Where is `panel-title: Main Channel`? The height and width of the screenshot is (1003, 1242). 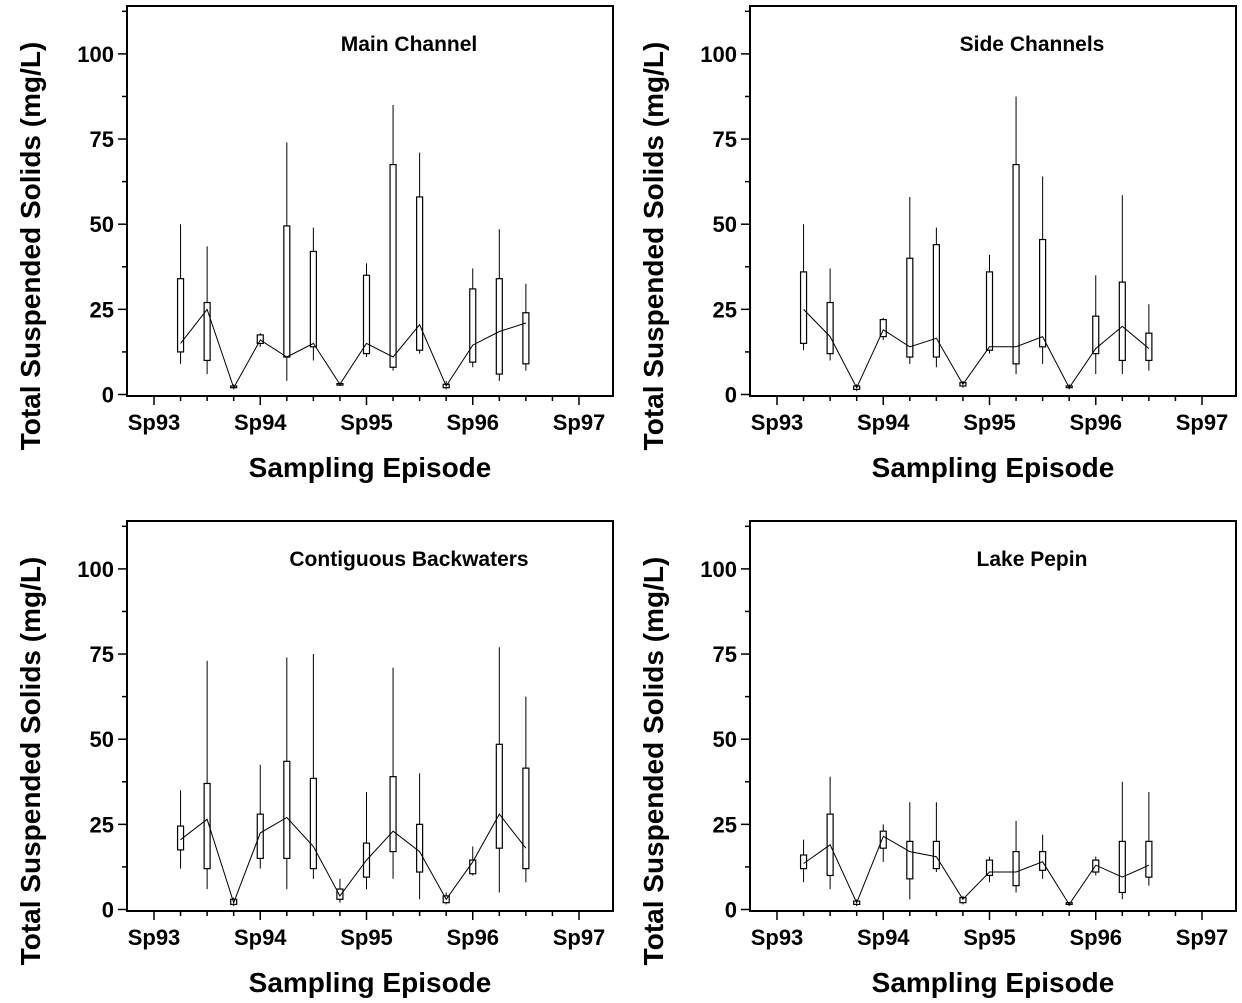 panel-title: Main Channel is located at coordinates (409, 44).